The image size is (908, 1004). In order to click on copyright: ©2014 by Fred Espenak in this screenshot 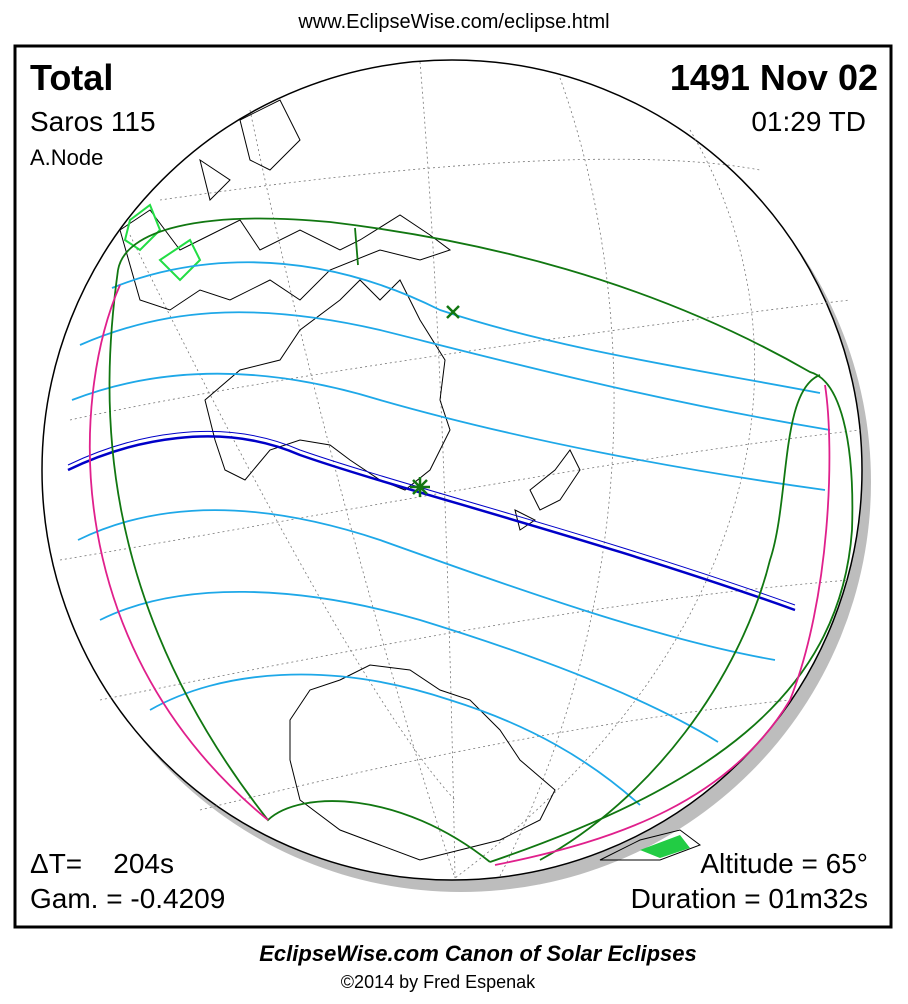, I will do `click(438, 982)`.